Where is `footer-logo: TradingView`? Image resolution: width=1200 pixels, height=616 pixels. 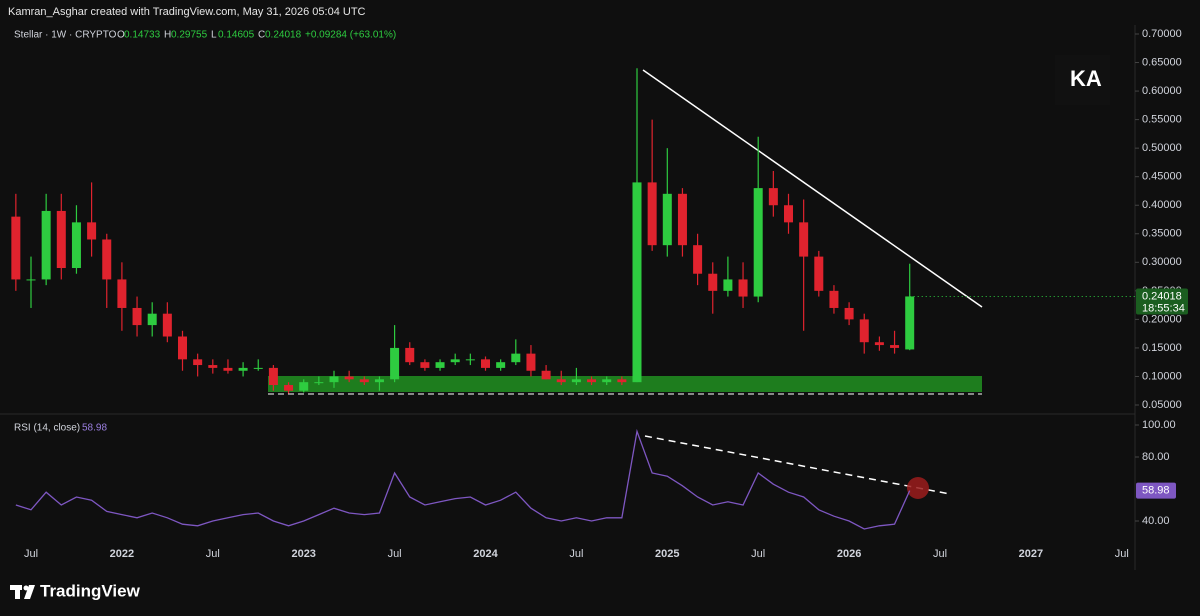
footer-logo: TradingView is located at coordinates (75, 590).